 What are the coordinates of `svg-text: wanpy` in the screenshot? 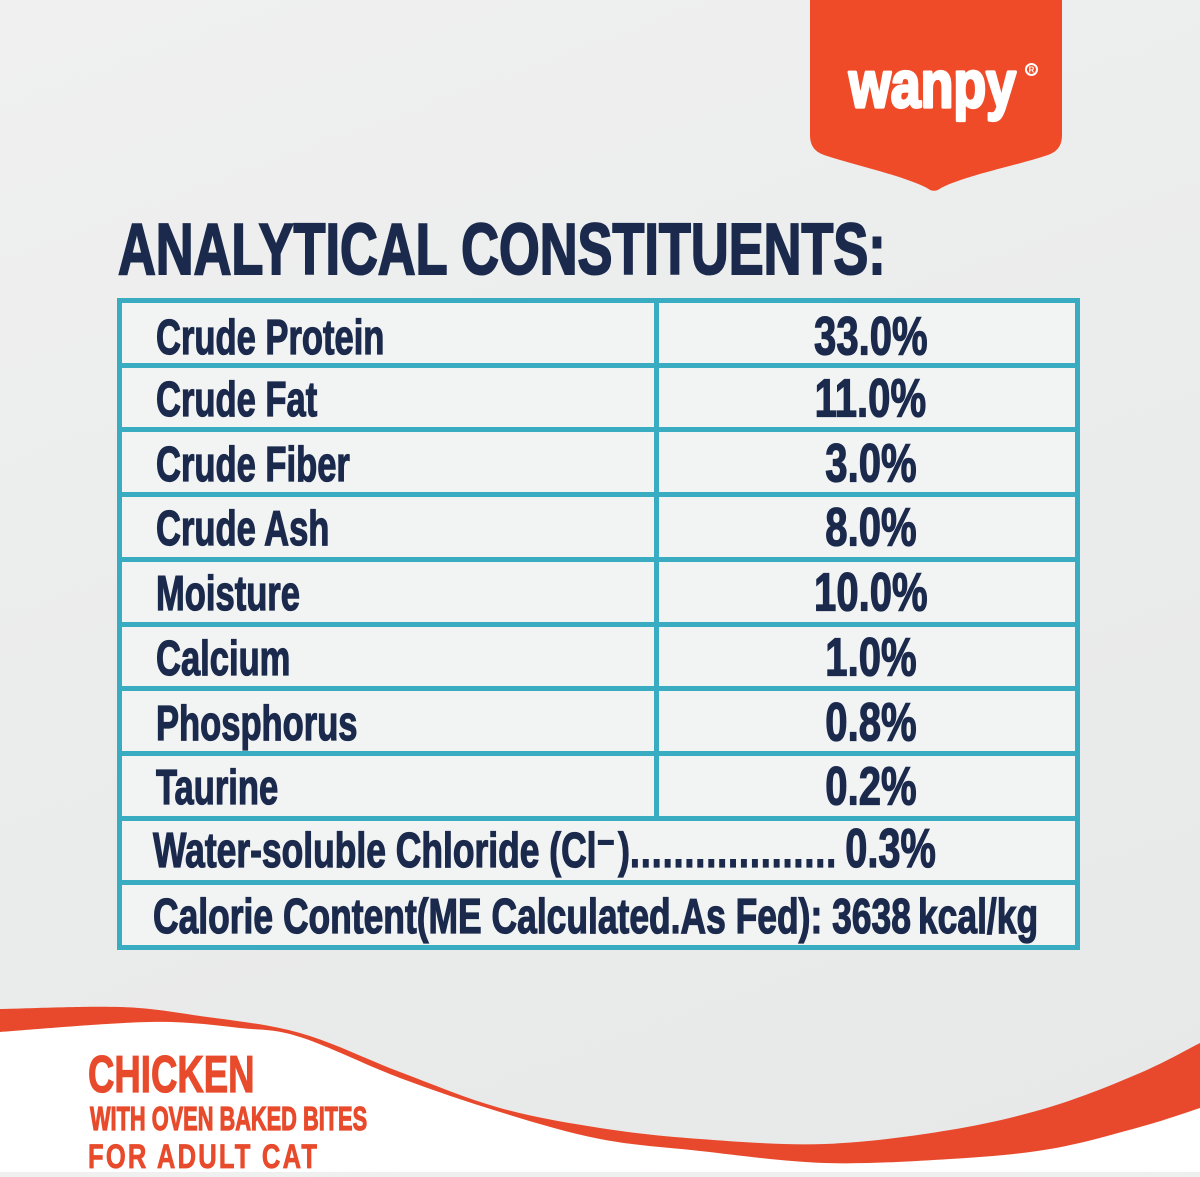 It's located at (932, 84).